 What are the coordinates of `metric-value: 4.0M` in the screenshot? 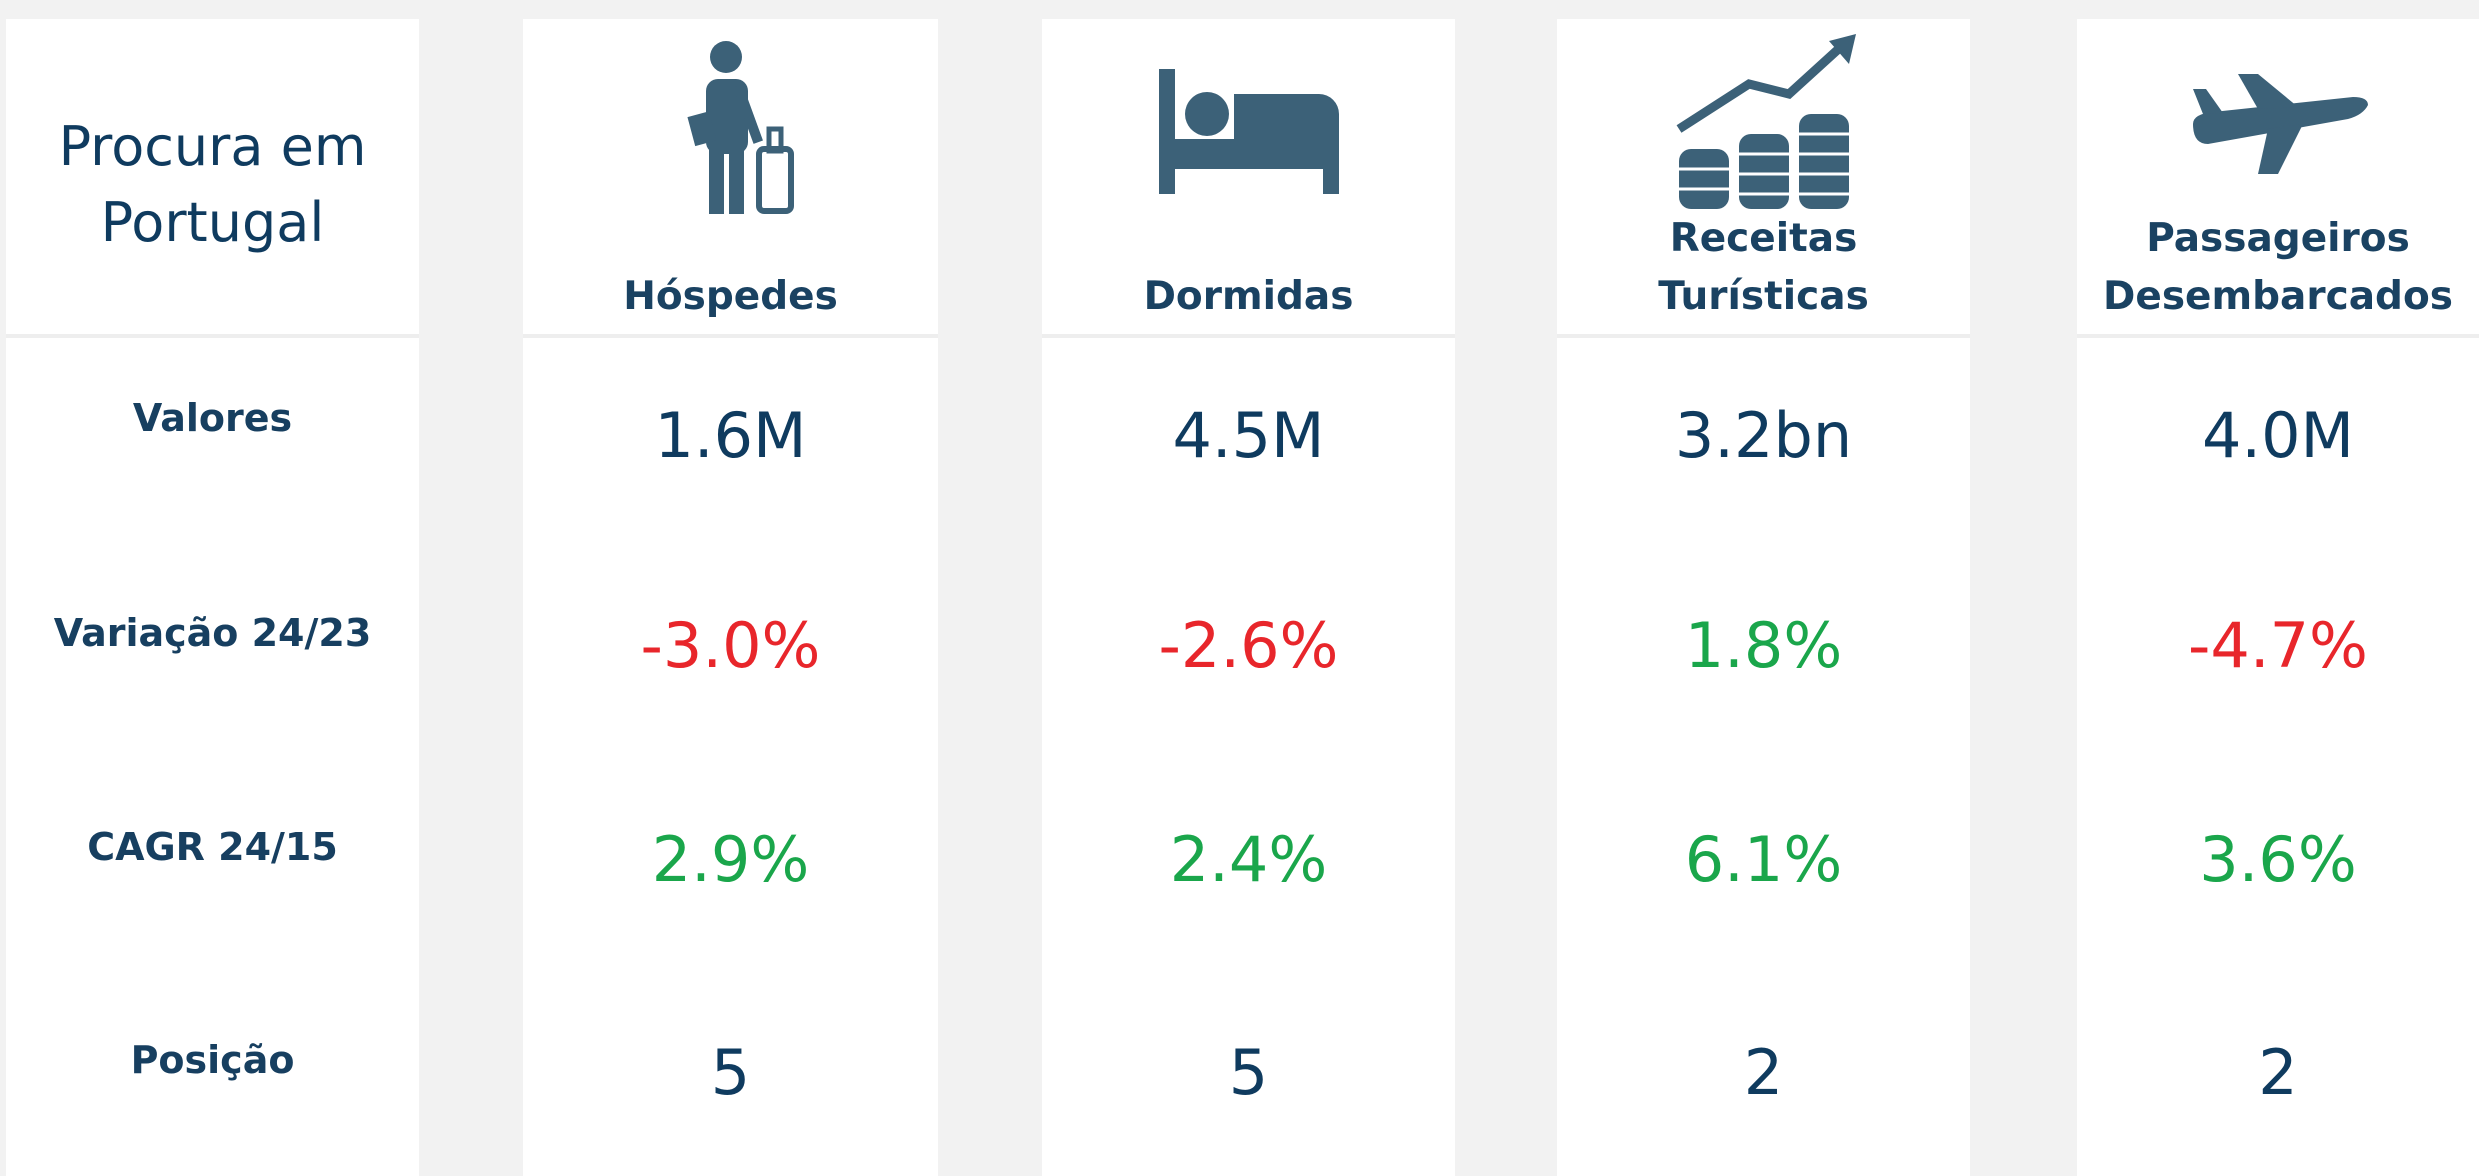 It's located at (2278, 435).